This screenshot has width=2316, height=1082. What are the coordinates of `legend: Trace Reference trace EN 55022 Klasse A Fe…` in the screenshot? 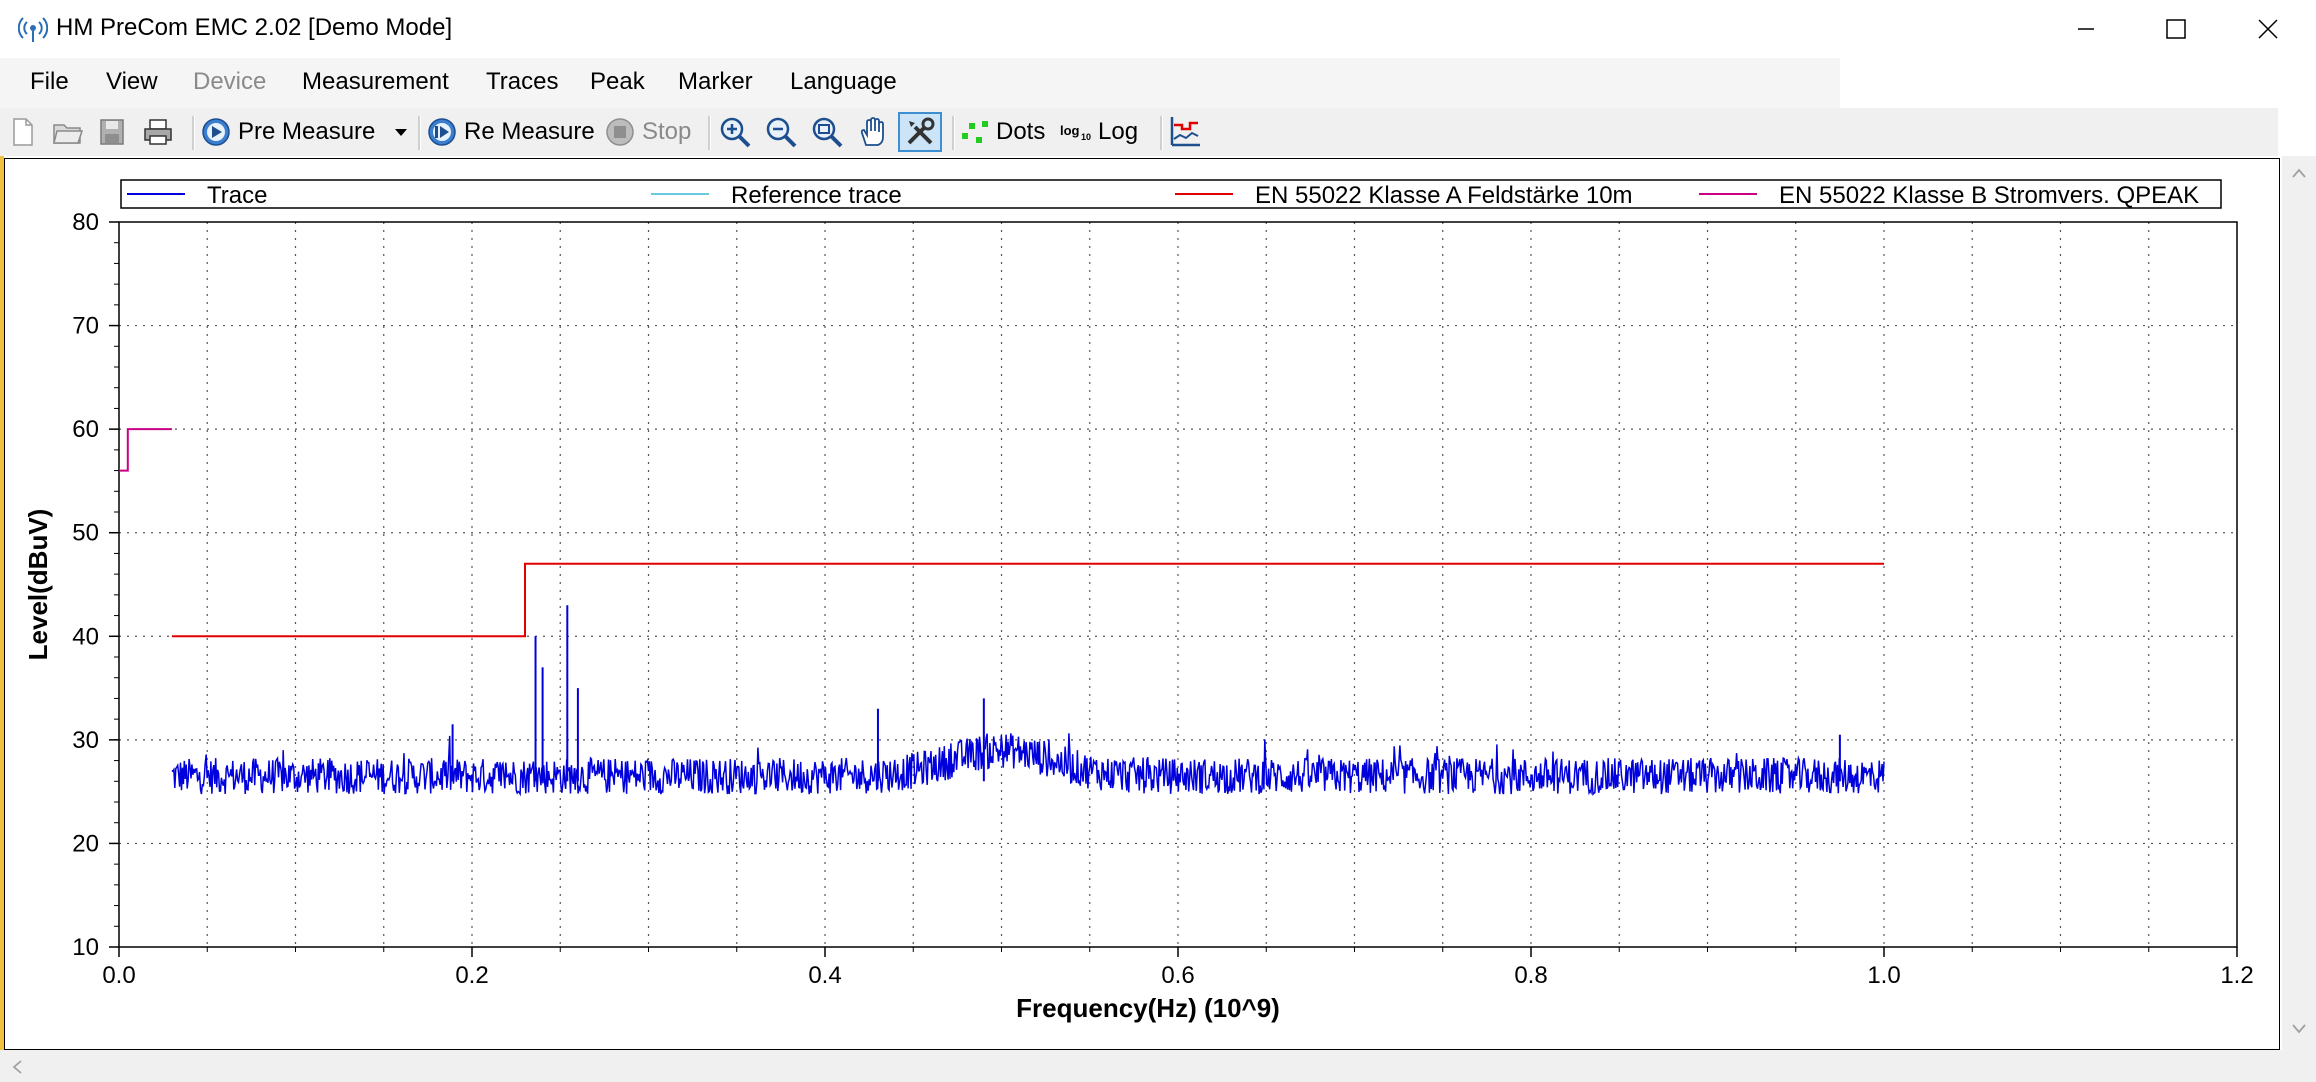 It's located at (1171, 194).